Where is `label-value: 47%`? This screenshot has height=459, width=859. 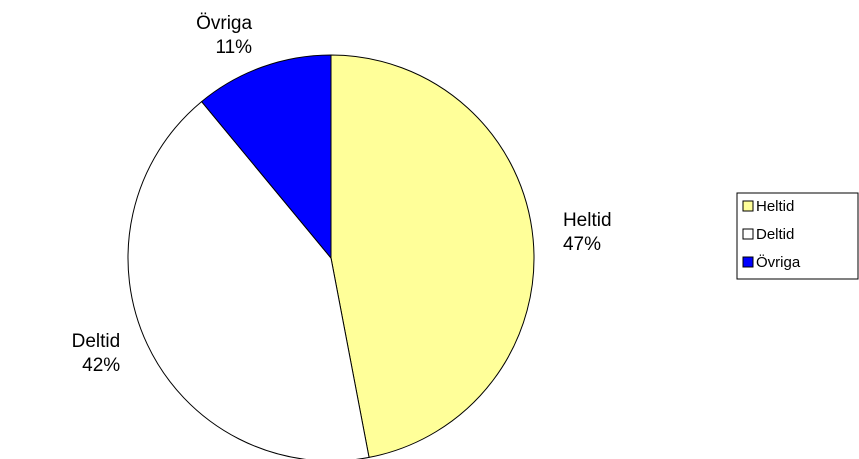
label-value: 47% is located at coordinates (582, 244).